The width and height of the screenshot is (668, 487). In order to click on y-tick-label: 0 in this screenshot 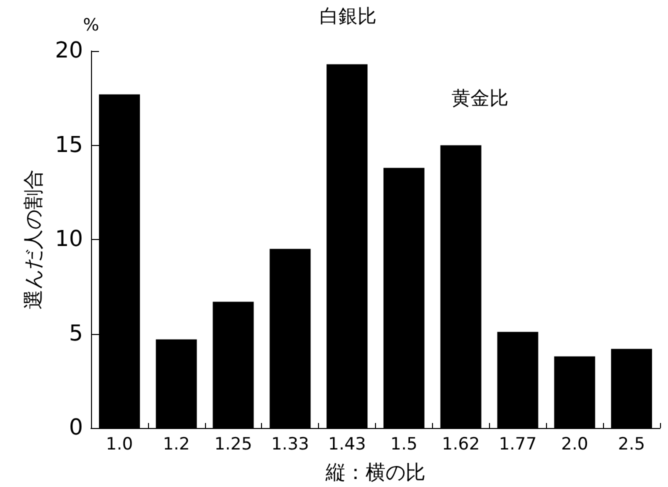, I will do `click(76, 428)`.